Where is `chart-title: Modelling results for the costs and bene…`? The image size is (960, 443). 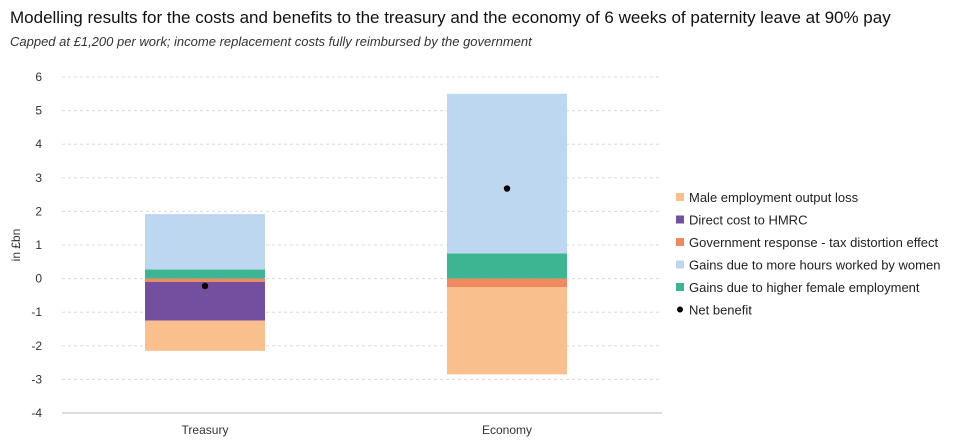
chart-title: Modelling results for the costs and bene… is located at coordinates (450, 17).